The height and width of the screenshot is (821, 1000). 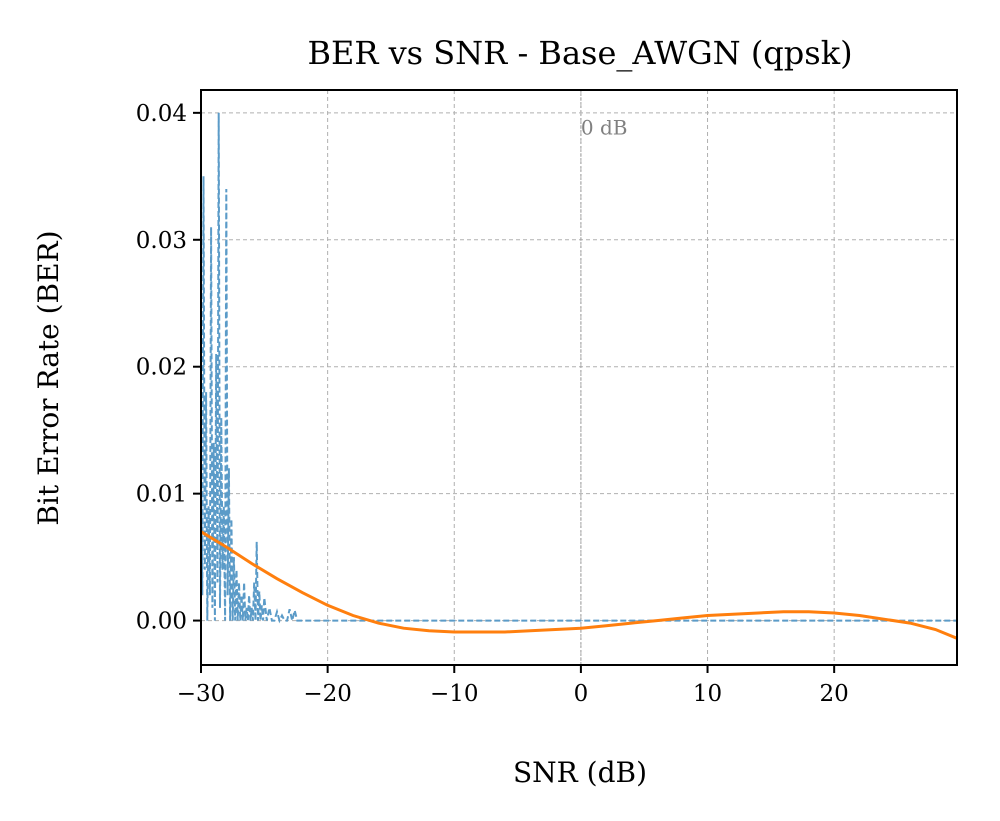 What do you see at coordinates (48, 377) in the screenshot?
I see `y-axis-title: Bit Error Rate (BER)` at bounding box center [48, 377].